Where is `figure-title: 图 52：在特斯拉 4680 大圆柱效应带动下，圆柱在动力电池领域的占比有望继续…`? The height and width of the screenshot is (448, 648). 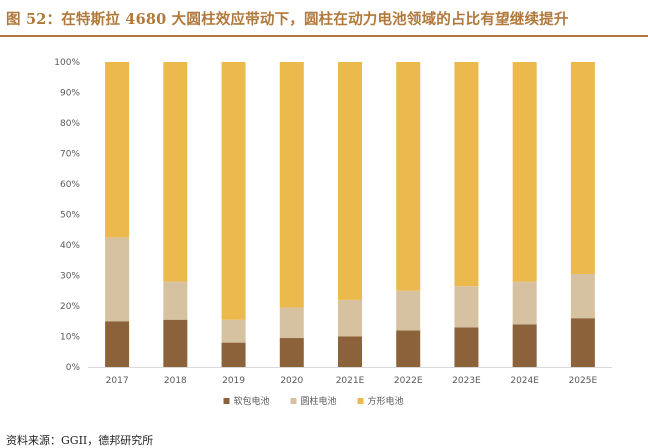
figure-title: 图 52：在特斯拉 4680 大圆柱效应带动下，圆柱在动力电池领域的占比有望继续… is located at coordinates (287, 19).